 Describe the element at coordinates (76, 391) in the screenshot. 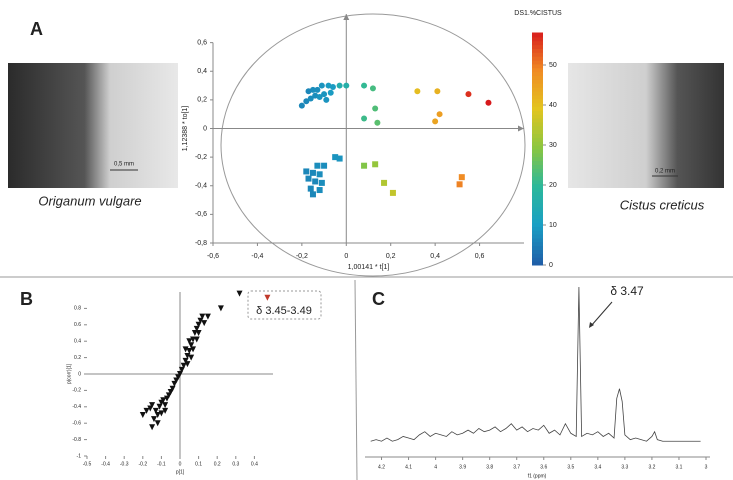

I see `y-tick-label: -0.2` at that location.